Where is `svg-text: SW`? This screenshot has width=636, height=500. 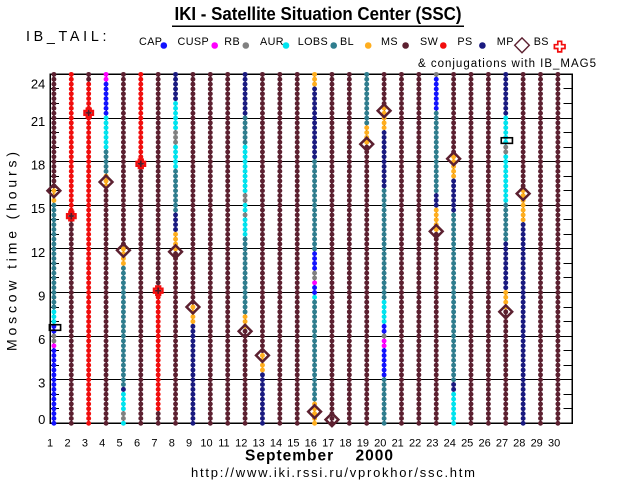 svg-text: SW is located at coordinates (429, 42).